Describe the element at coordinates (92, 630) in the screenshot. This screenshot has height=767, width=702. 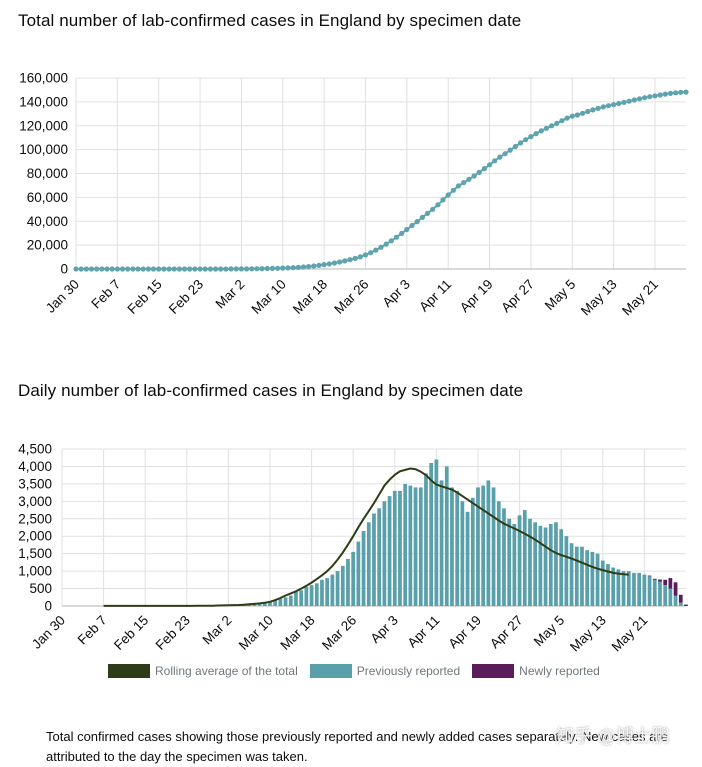
I see `x-tick-label: Feb 7` at that location.